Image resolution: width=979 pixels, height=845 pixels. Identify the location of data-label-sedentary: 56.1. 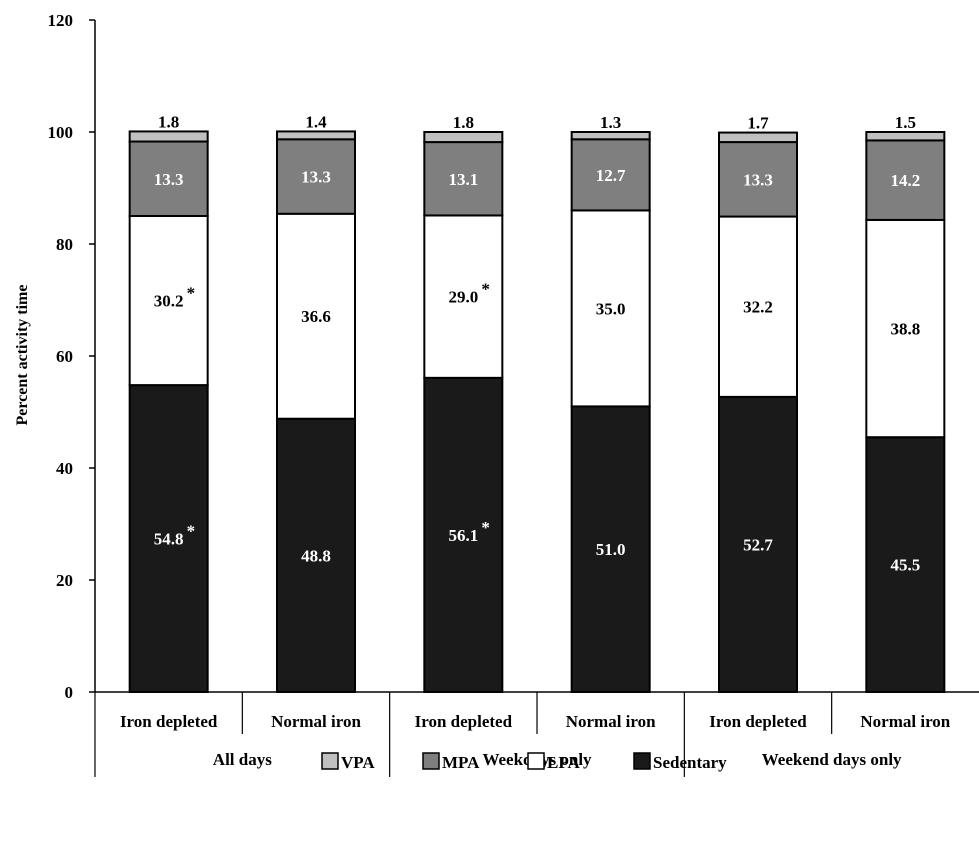
(463, 535).